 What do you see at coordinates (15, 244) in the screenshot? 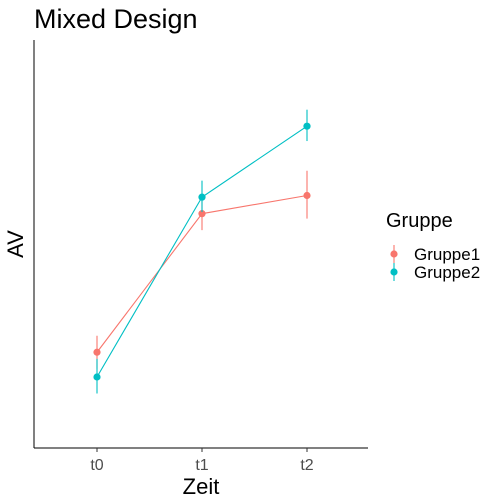
I see `y-axis-title: AV` at bounding box center [15, 244].